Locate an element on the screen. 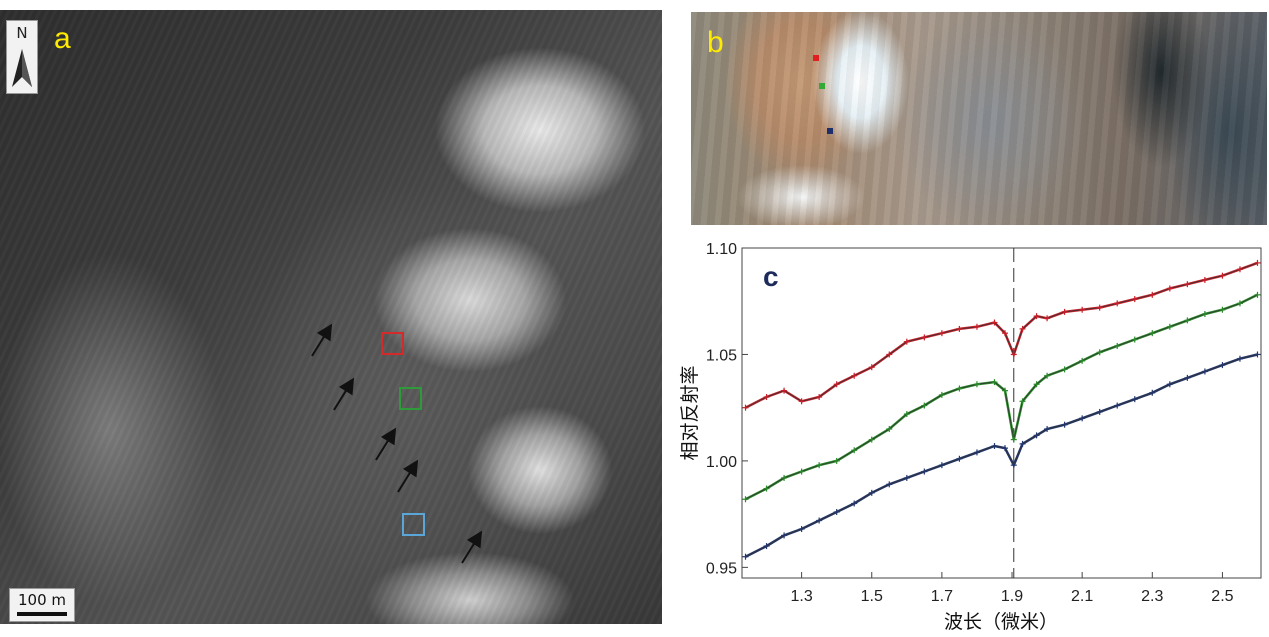 The height and width of the screenshot is (637, 1269). pixel-marker-blue is located at coordinates (830, 131).